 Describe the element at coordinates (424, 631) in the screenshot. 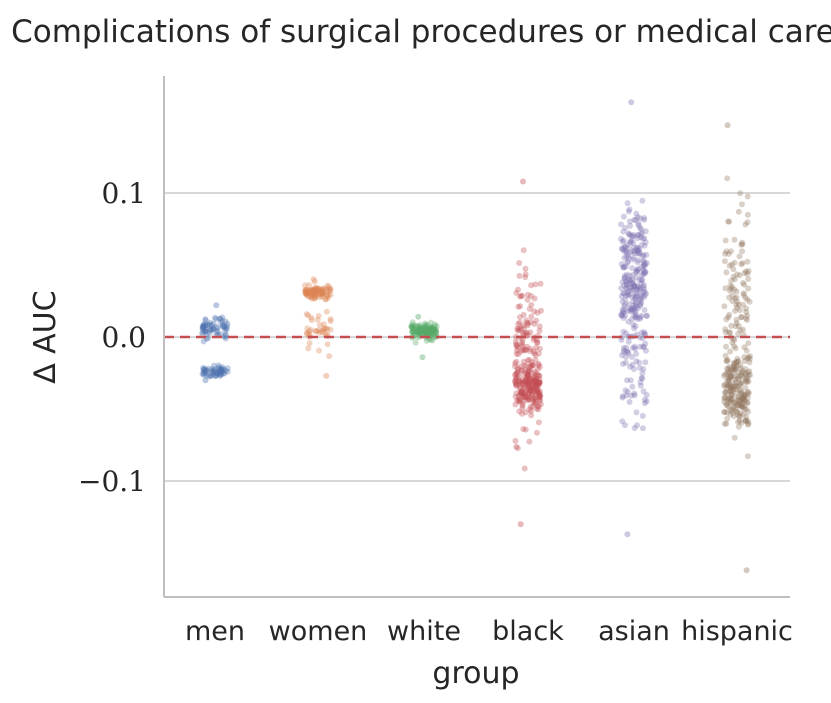

I see `x-tick-label: white` at that location.